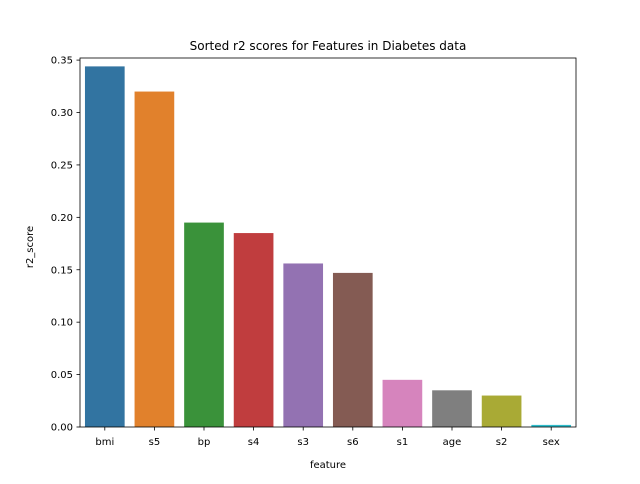 The width and height of the screenshot is (640, 484). Describe the element at coordinates (62, 428) in the screenshot. I see `y-tick-label: 0.00` at that location.